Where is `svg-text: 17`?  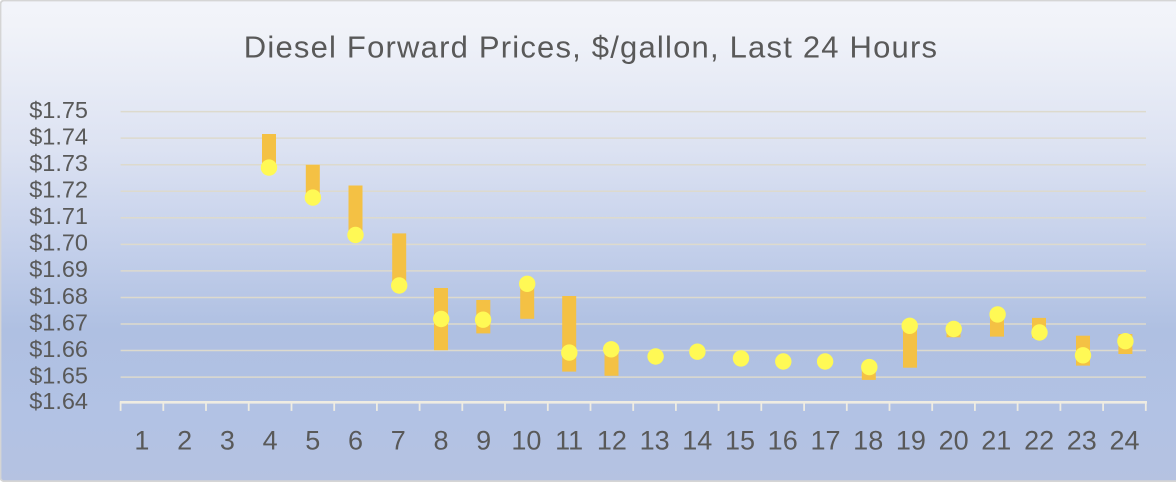
svg-text: 17 is located at coordinates (825, 441).